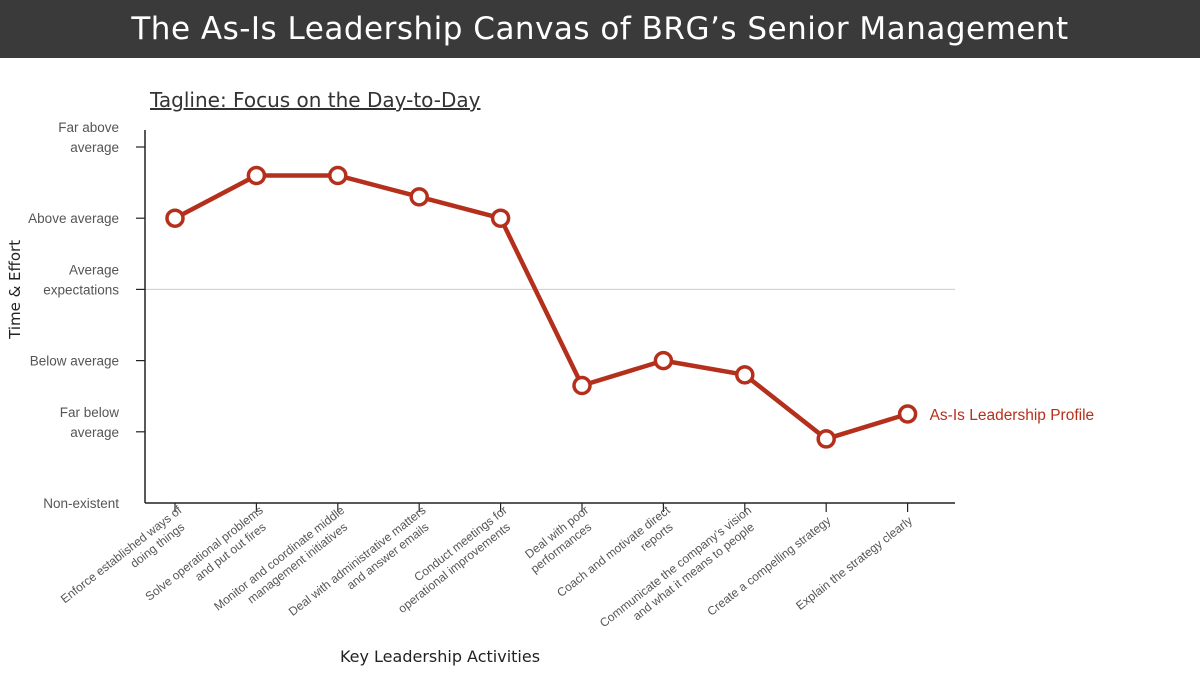 This screenshot has height=677, width=1200. What do you see at coordinates (94, 279) in the screenshot?
I see `y-tick: Average expectations` at bounding box center [94, 279].